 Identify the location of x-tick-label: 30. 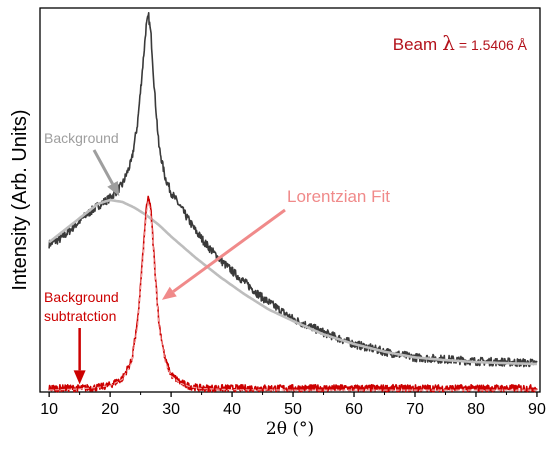
(171, 409).